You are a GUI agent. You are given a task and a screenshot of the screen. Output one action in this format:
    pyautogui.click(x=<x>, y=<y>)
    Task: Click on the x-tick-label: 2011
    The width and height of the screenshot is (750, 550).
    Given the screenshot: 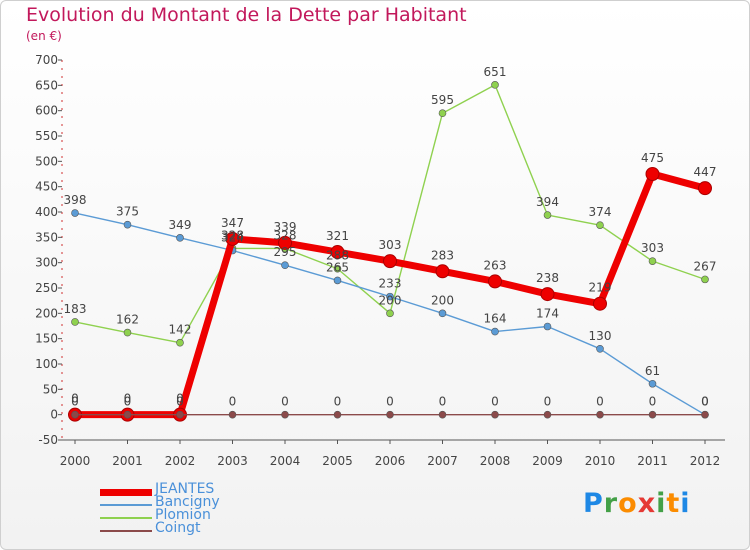 What is the action you would take?
    pyautogui.click(x=652, y=461)
    